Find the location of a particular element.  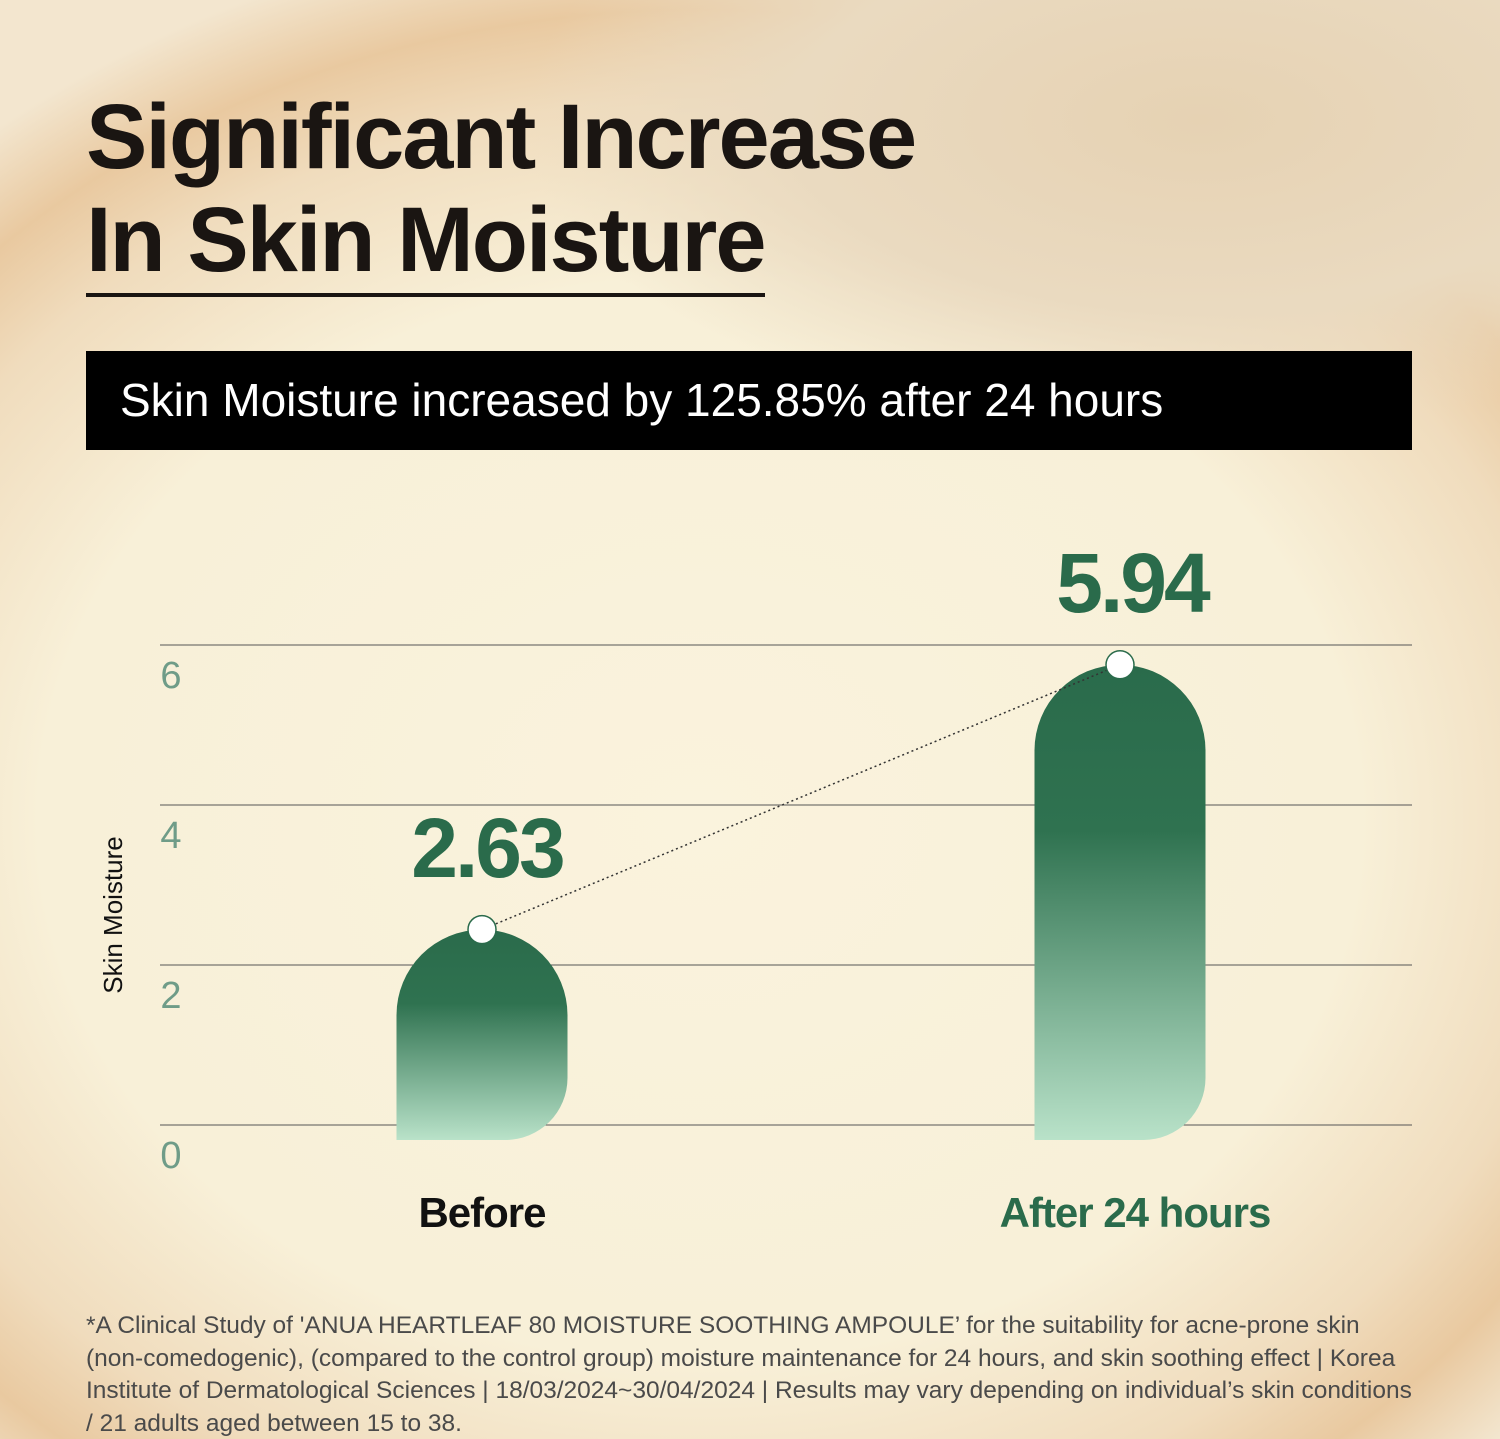

value-label: 5.94 is located at coordinates (1133, 583).